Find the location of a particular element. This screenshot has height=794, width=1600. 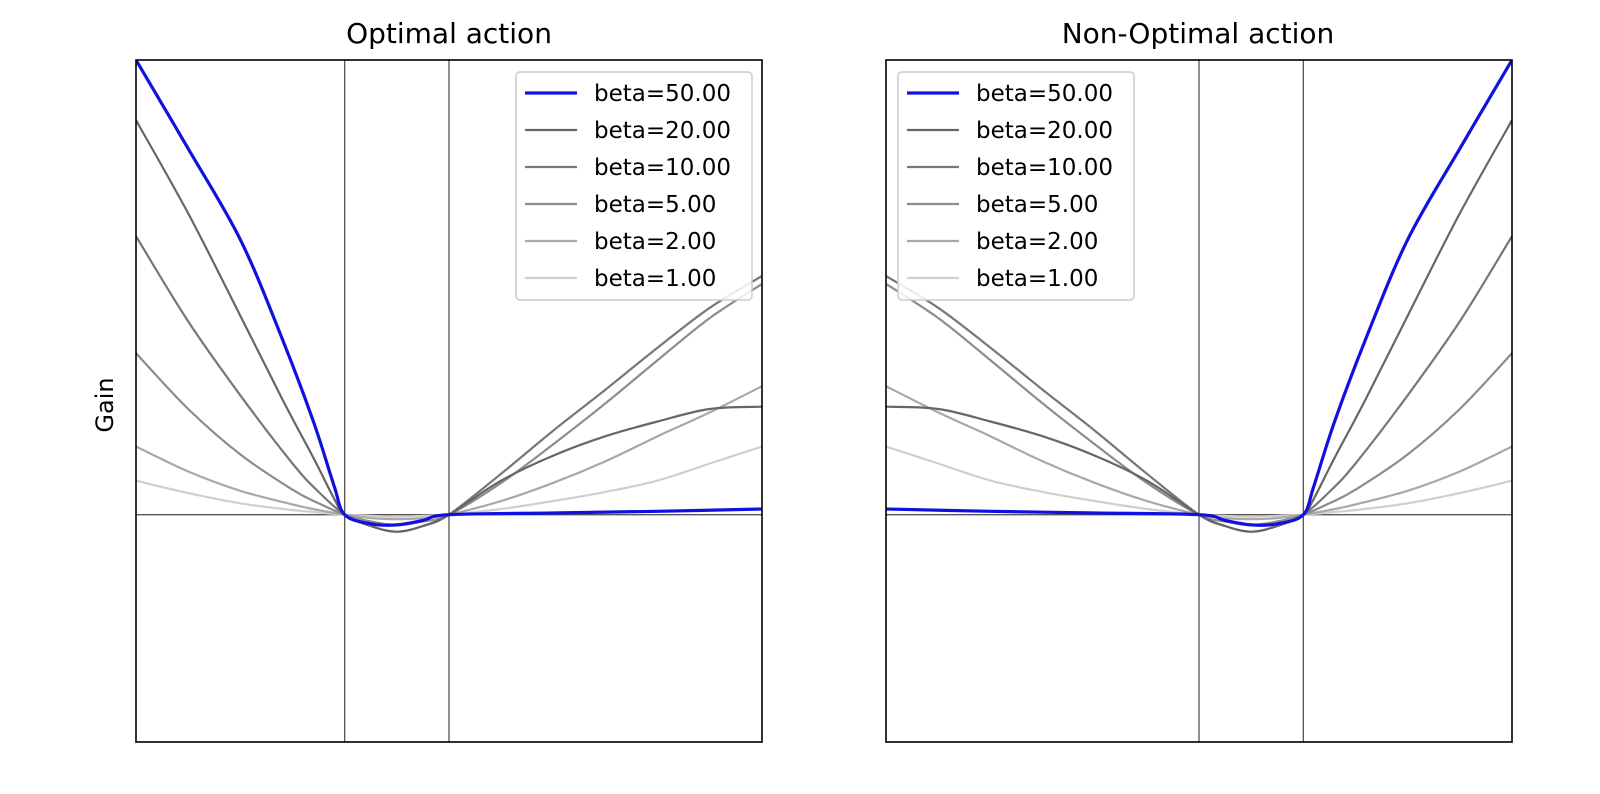

y-axis-label: Gain is located at coordinates (105, 404).